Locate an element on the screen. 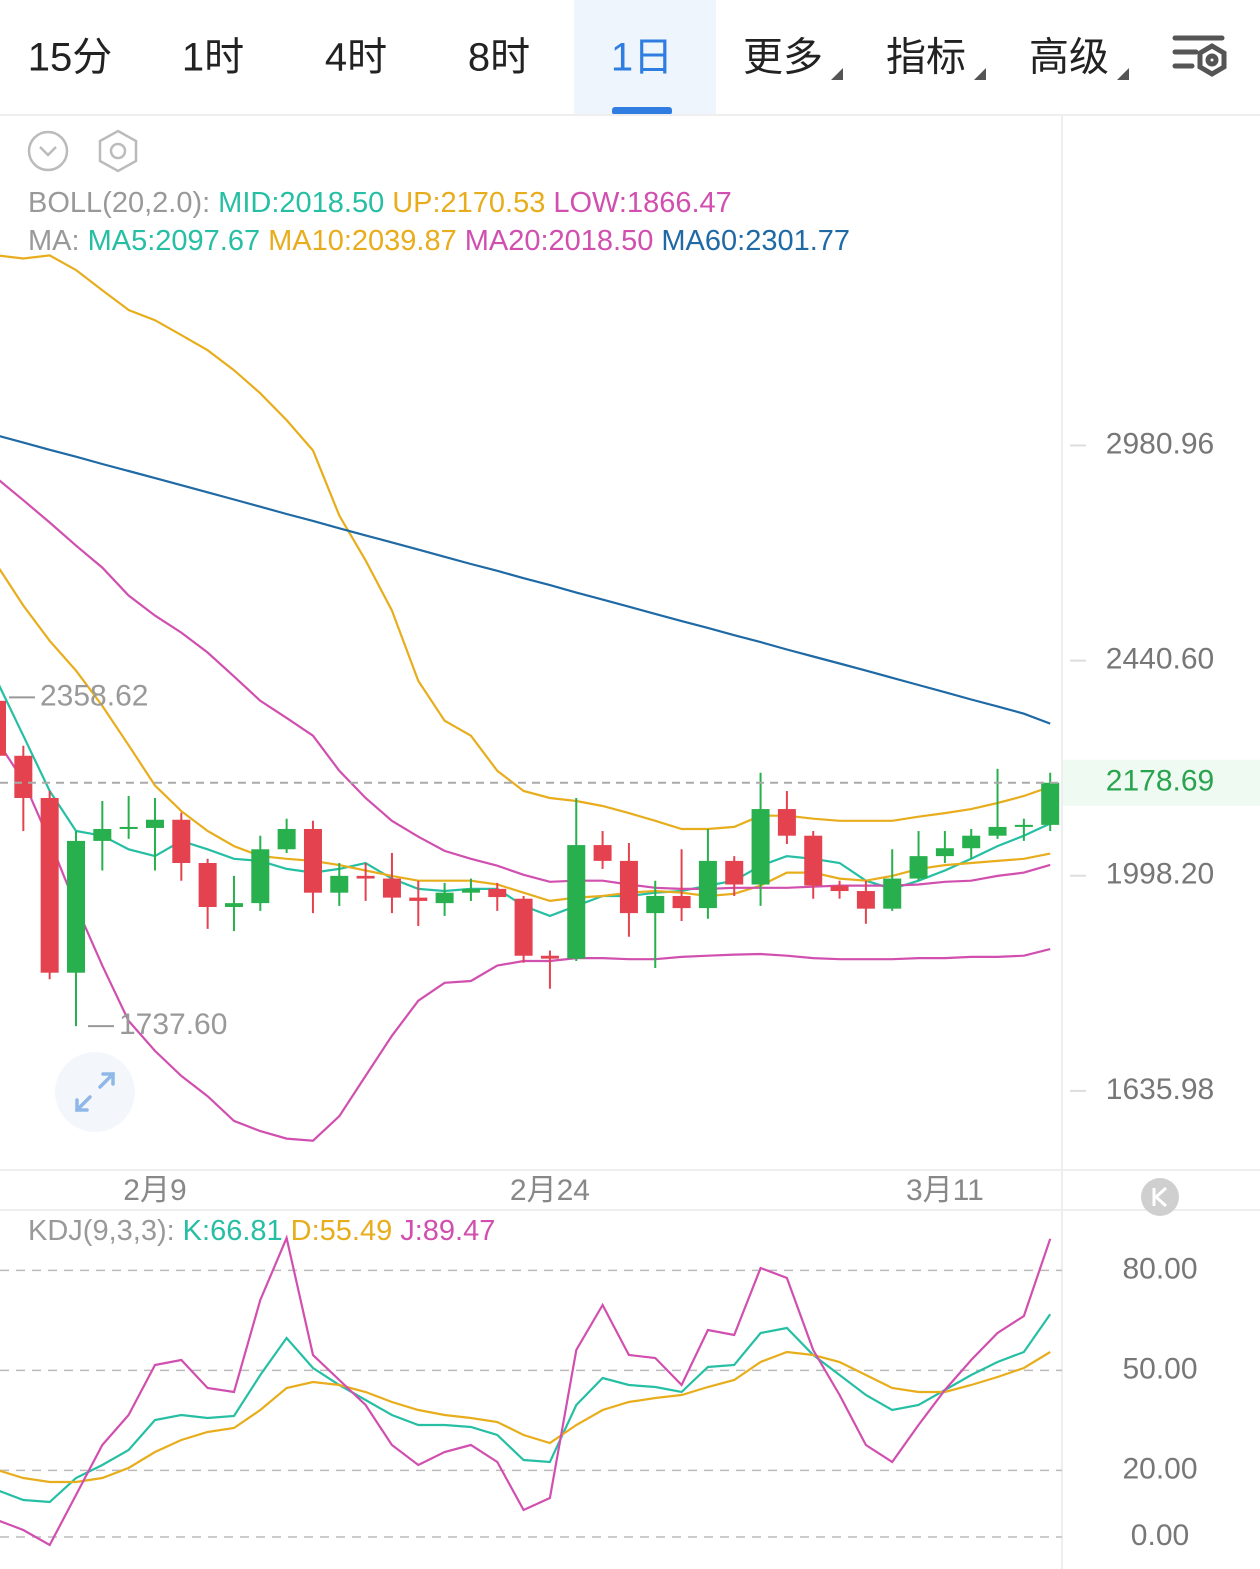 The height and width of the screenshot is (1569, 1260). legend-item: D:55.49 is located at coordinates (342, 1231).